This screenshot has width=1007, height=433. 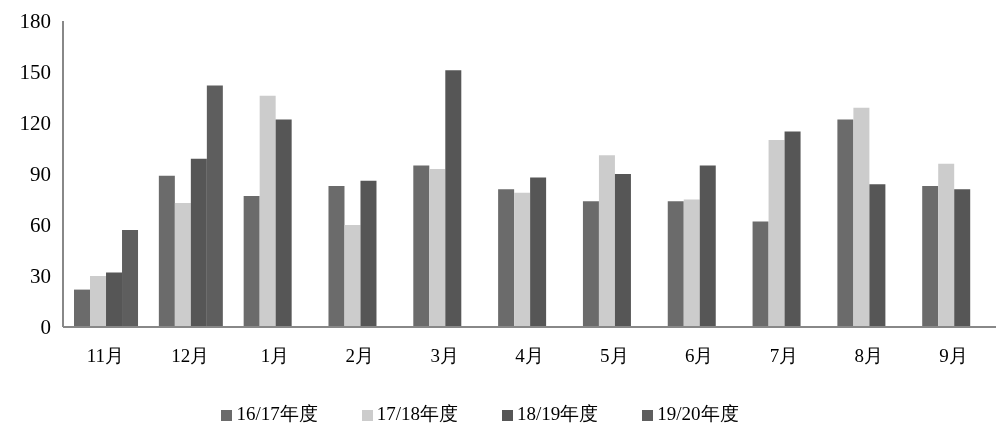 What do you see at coordinates (35, 21) in the screenshot?
I see `y-tick-label: 180` at bounding box center [35, 21].